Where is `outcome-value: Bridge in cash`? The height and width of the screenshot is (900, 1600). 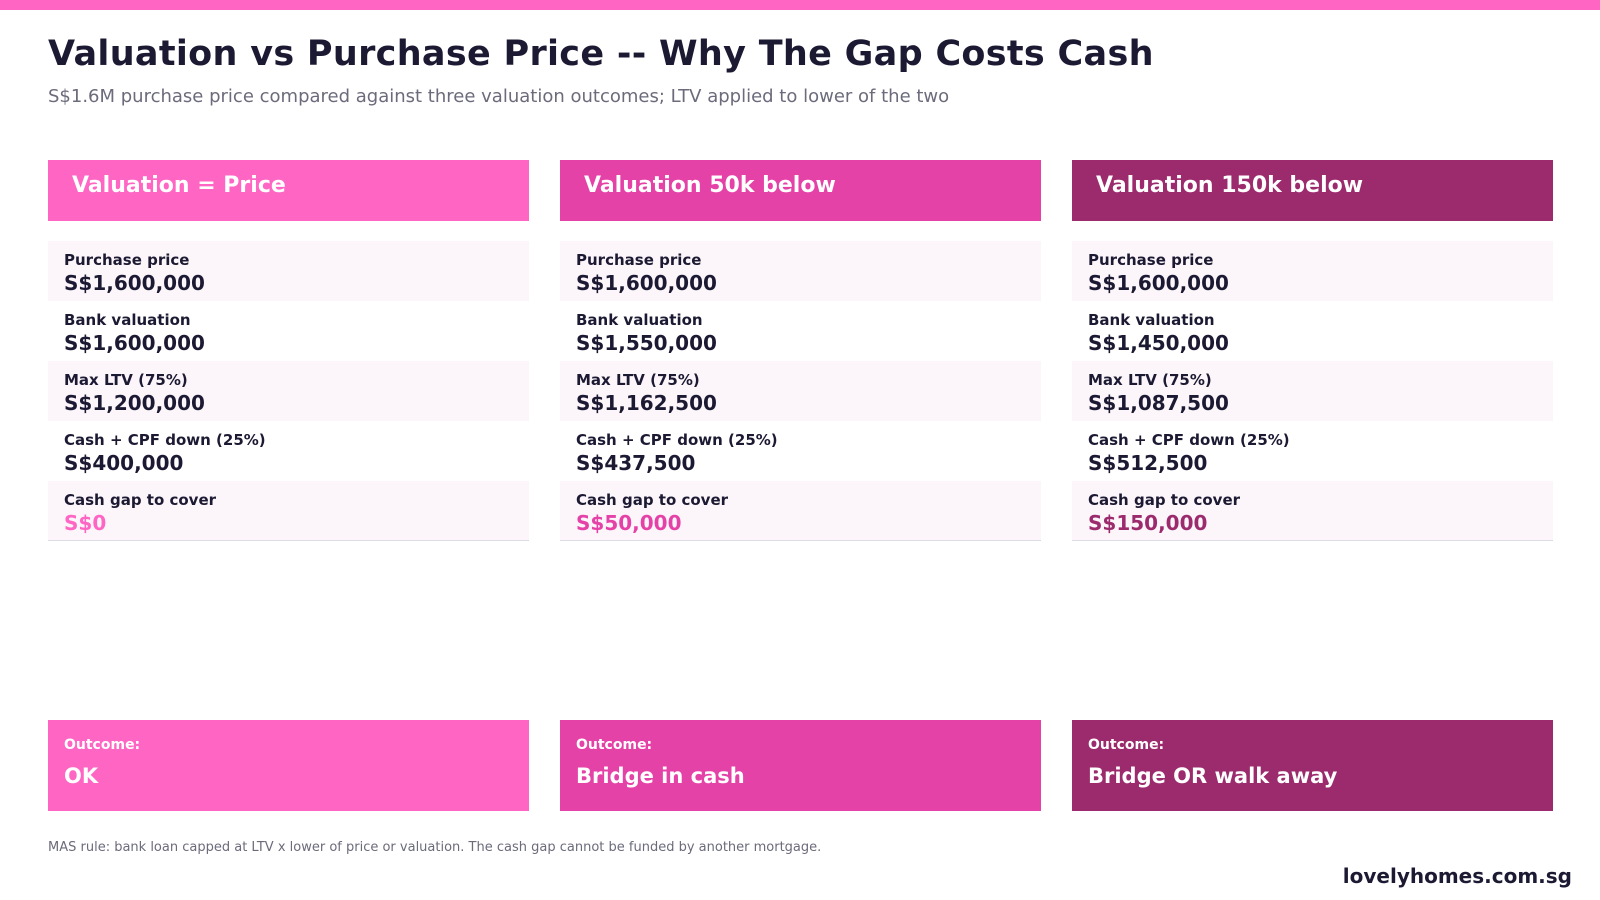 outcome-value: Bridge in cash is located at coordinates (660, 776).